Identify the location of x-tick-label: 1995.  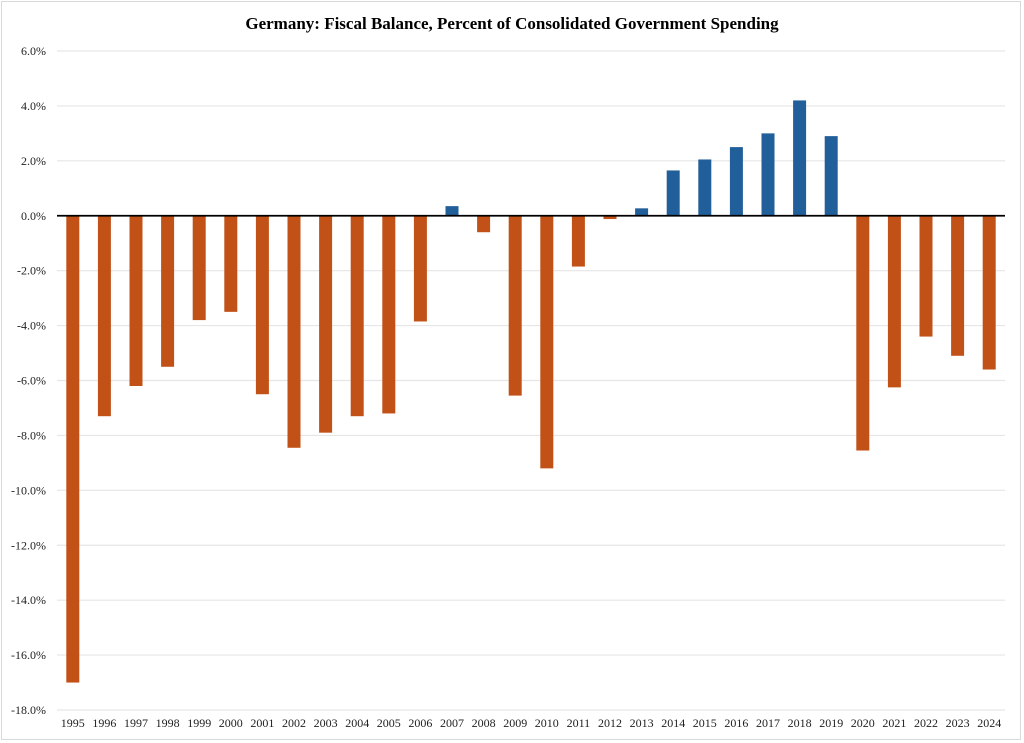
(73, 723).